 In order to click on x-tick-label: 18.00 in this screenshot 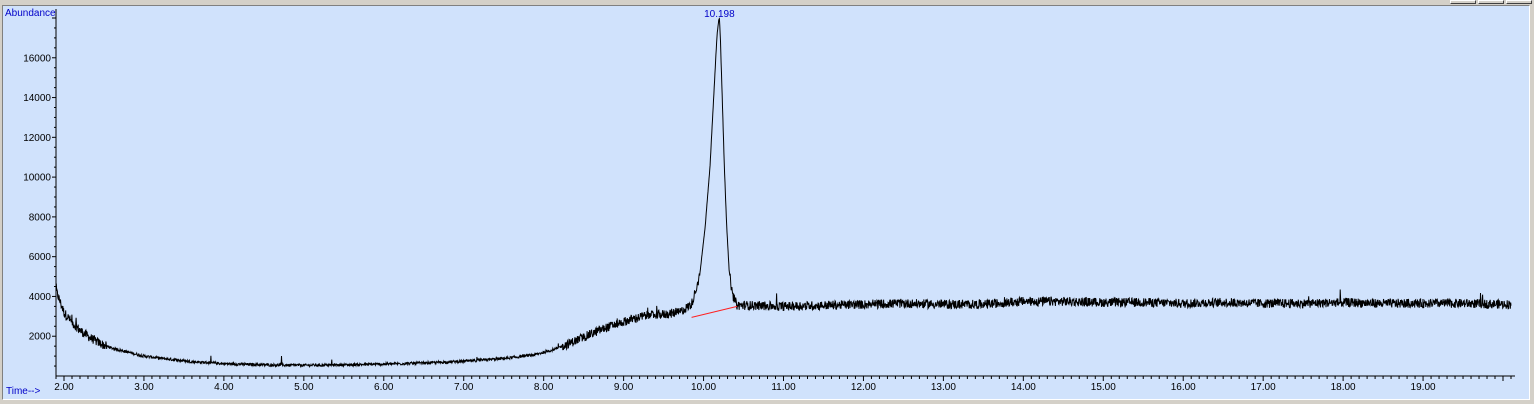, I will do `click(1343, 387)`.